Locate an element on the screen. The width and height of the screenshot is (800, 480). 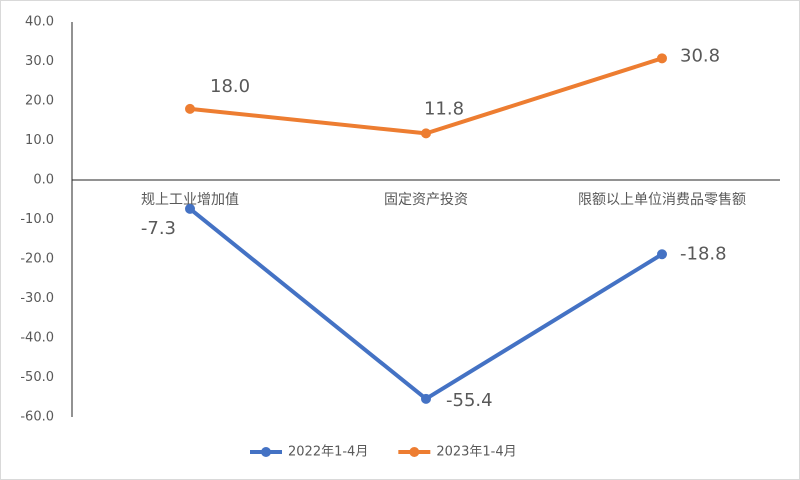
y-tick-label: -20.0 is located at coordinates (37, 259).